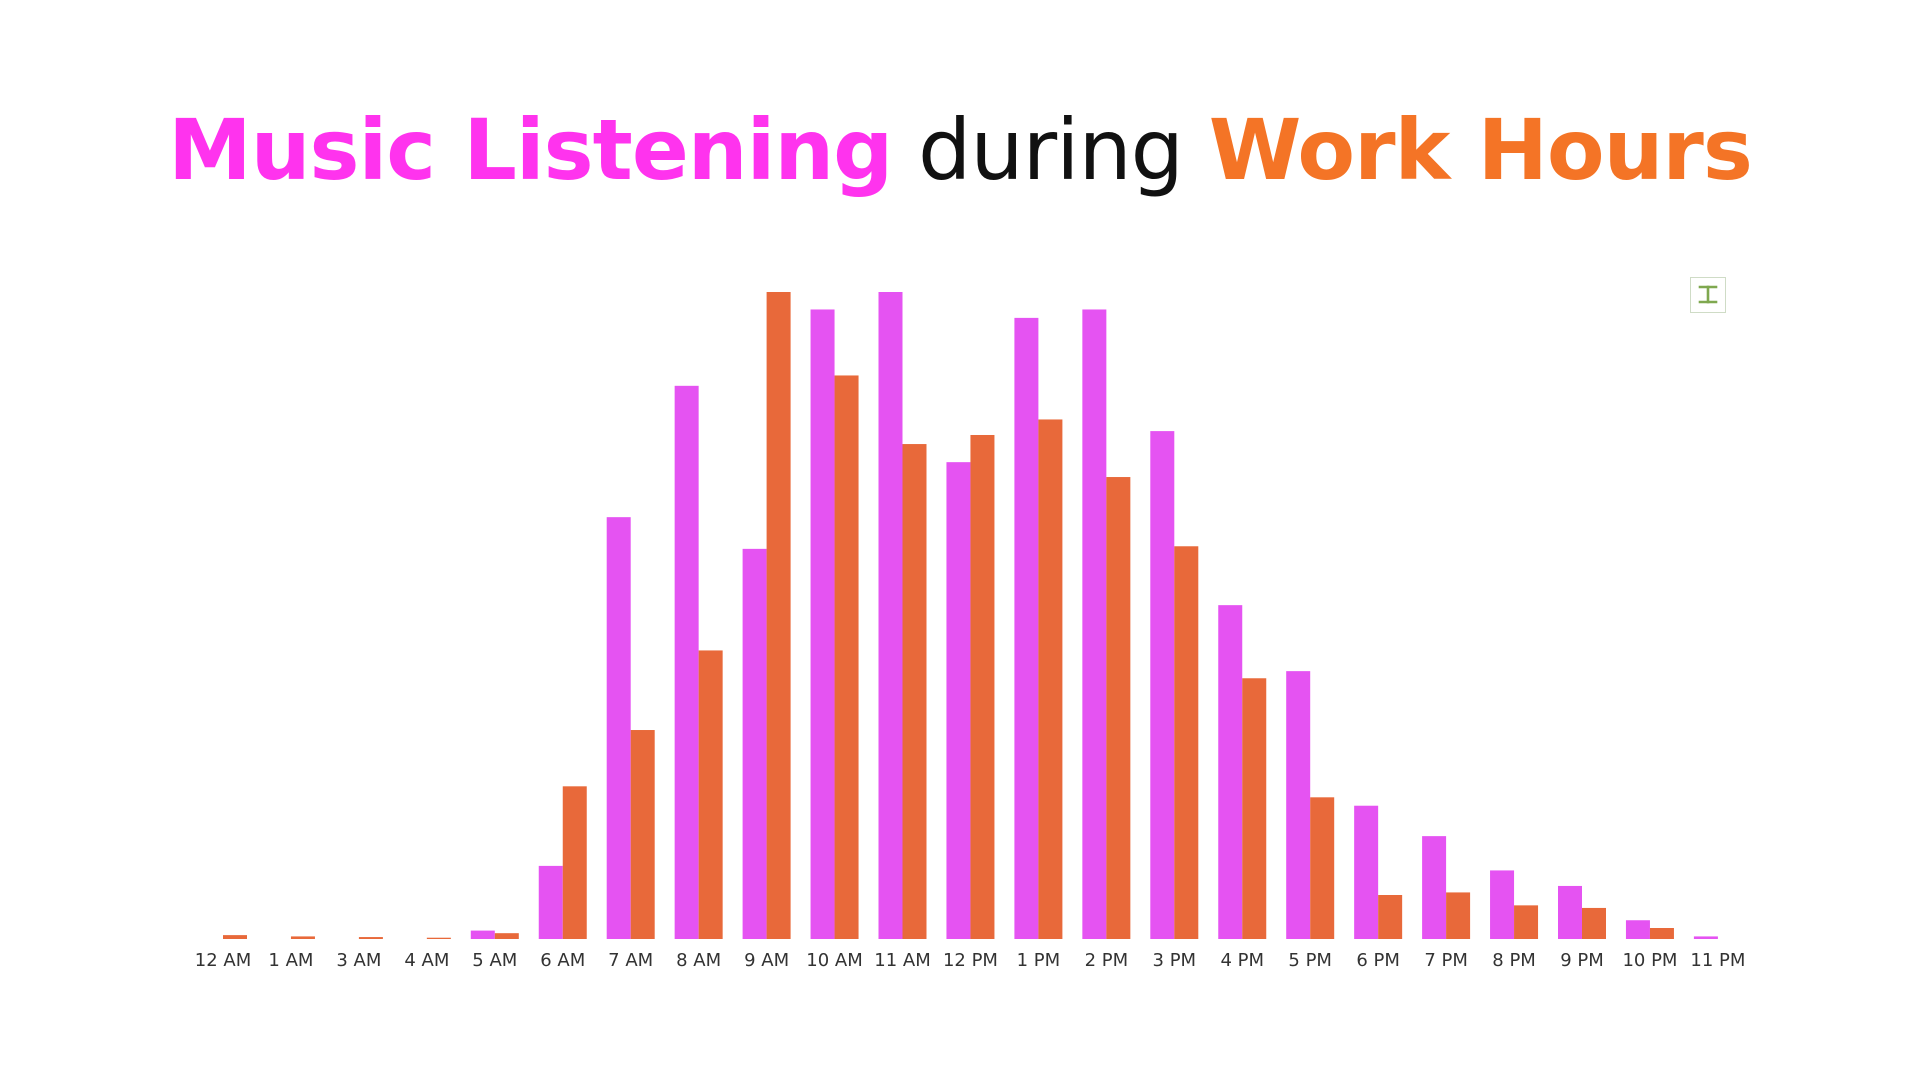 The width and height of the screenshot is (1920, 1080). What do you see at coordinates (642, 834) in the screenshot?
I see `bar-series2-7-am` at bounding box center [642, 834].